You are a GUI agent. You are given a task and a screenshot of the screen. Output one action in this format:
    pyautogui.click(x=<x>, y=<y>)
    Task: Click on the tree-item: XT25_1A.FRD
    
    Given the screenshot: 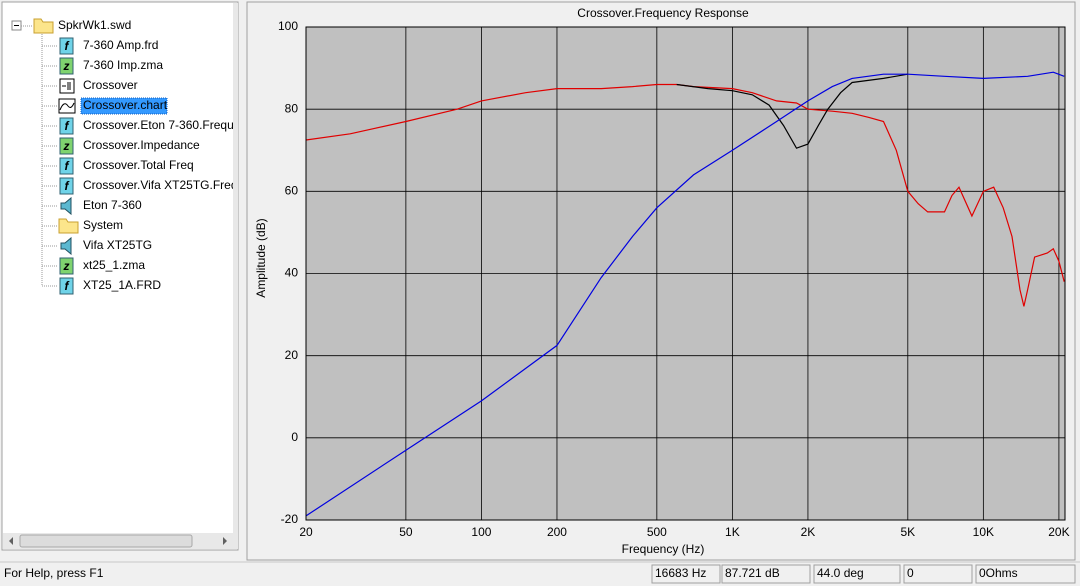 What is the action you would take?
    pyautogui.click(x=122, y=285)
    